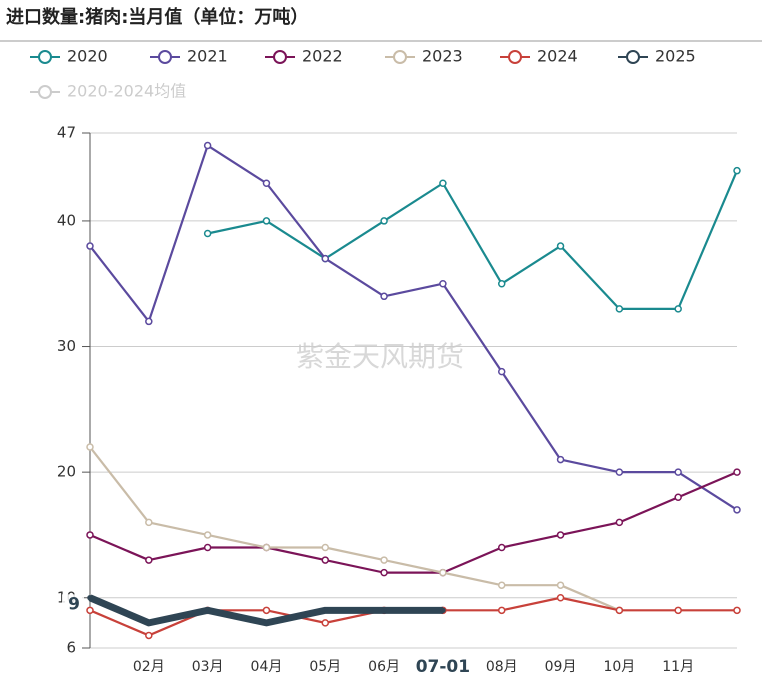 The width and height of the screenshot is (762, 683). Describe the element at coordinates (87, 56) in the screenshot. I see `legend-label: 2020` at that location.